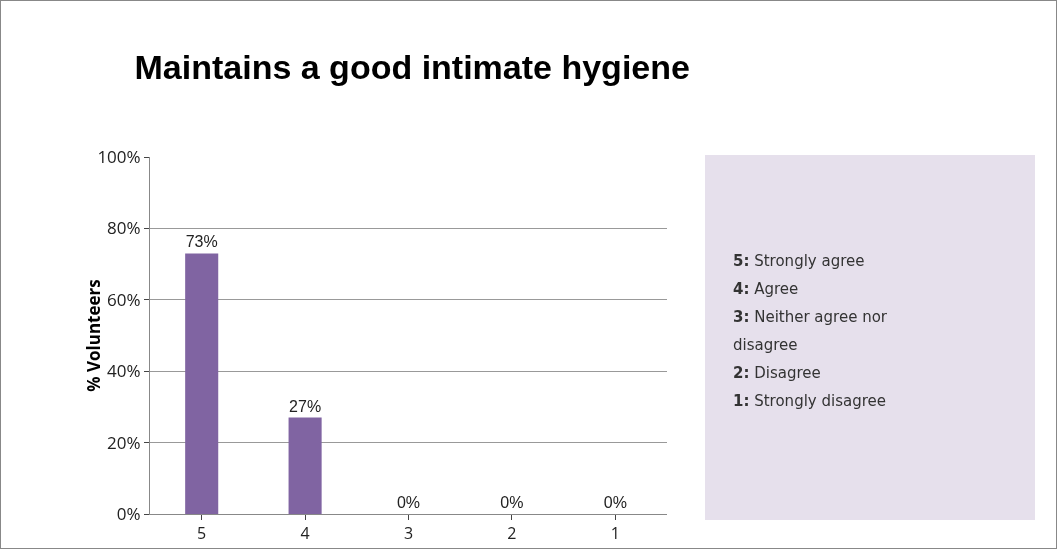 The width and height of the screenshot is (1057, 549). What do you see at coordinates (94, 335) in the screenshot?
I see `y-axis-title: % Volunteers` at bounding box center [94, 335].